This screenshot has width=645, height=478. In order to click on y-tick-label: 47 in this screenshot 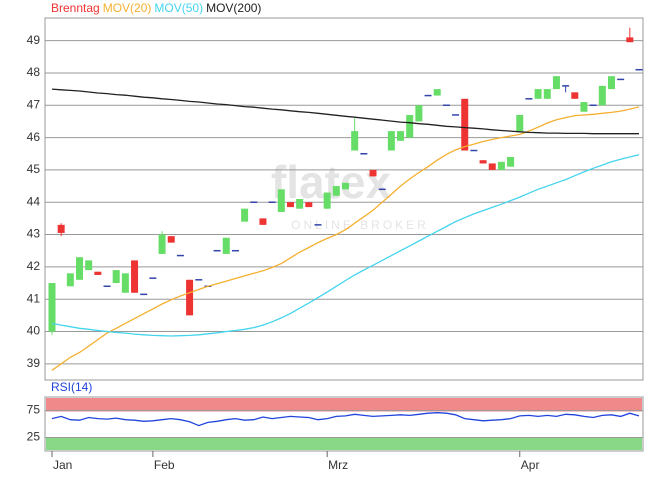, I will do `click(34, 104)`.